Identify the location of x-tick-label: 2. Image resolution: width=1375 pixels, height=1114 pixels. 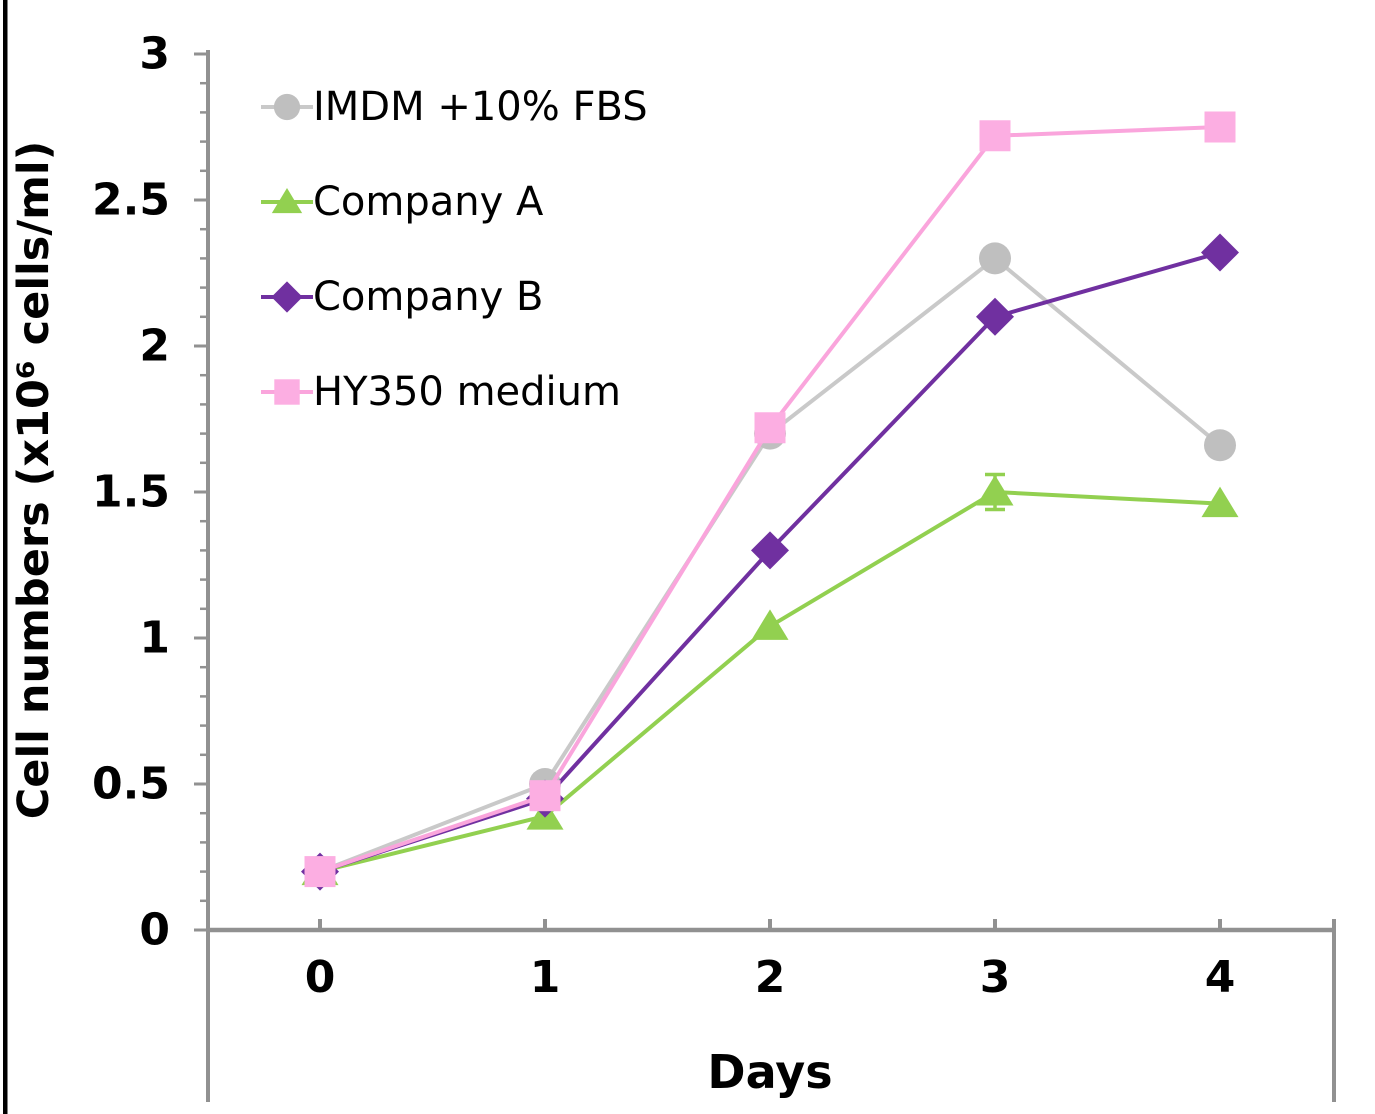
(770, 977).